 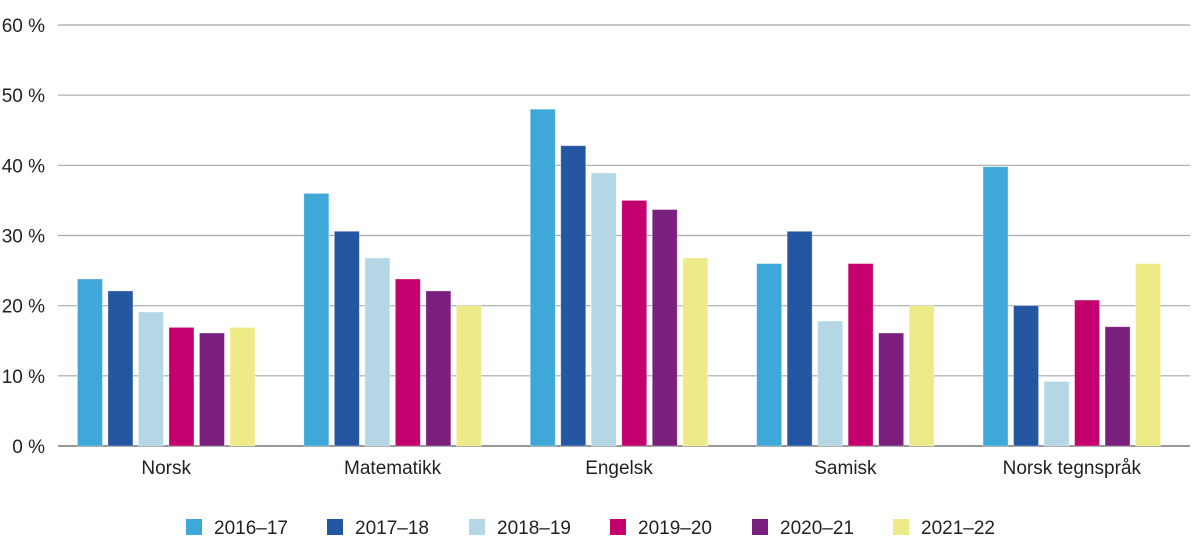 I want to click on legend-label: 2019–20, so click(x=675, y=528).